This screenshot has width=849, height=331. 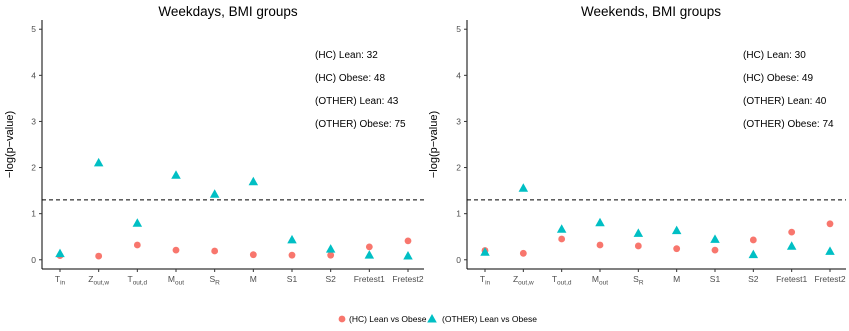 What do you see at coordinates (228, 11) in the screenshot?
I see `chart-title: Weekdays, BMI groups` at bounding box center [228, 11].